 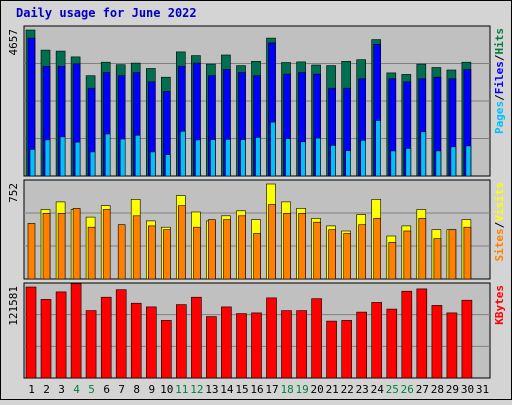 I want to click on legend-pages: Pages, so click(x=499, y=117).